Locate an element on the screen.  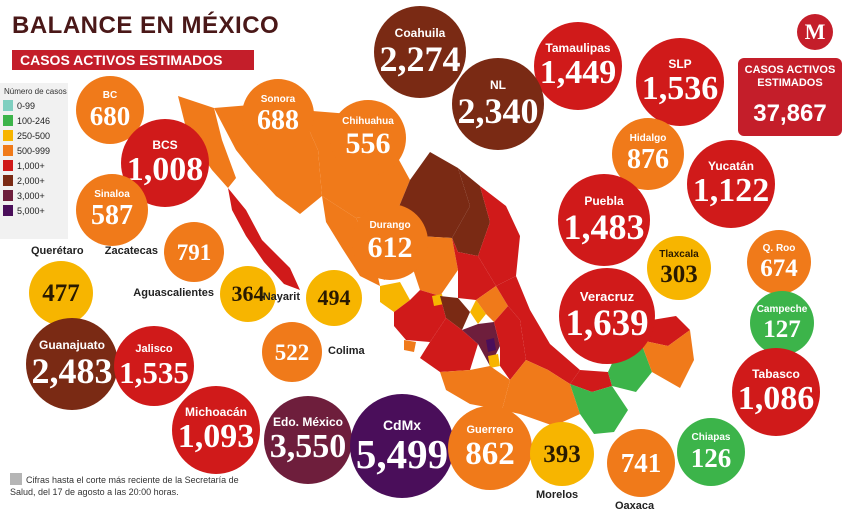
state-value: 303 is located at coordinates (679, 274).